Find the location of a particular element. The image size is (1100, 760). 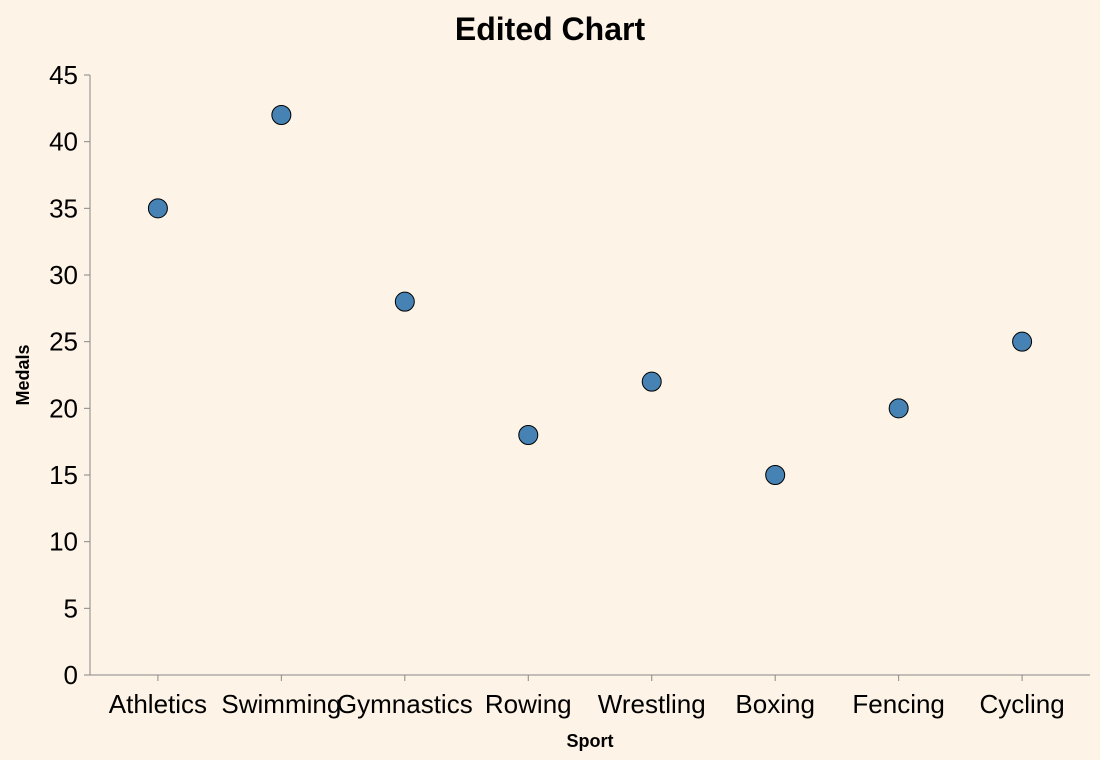

y-tick-label: 5 is located at coordinates (71, 608).